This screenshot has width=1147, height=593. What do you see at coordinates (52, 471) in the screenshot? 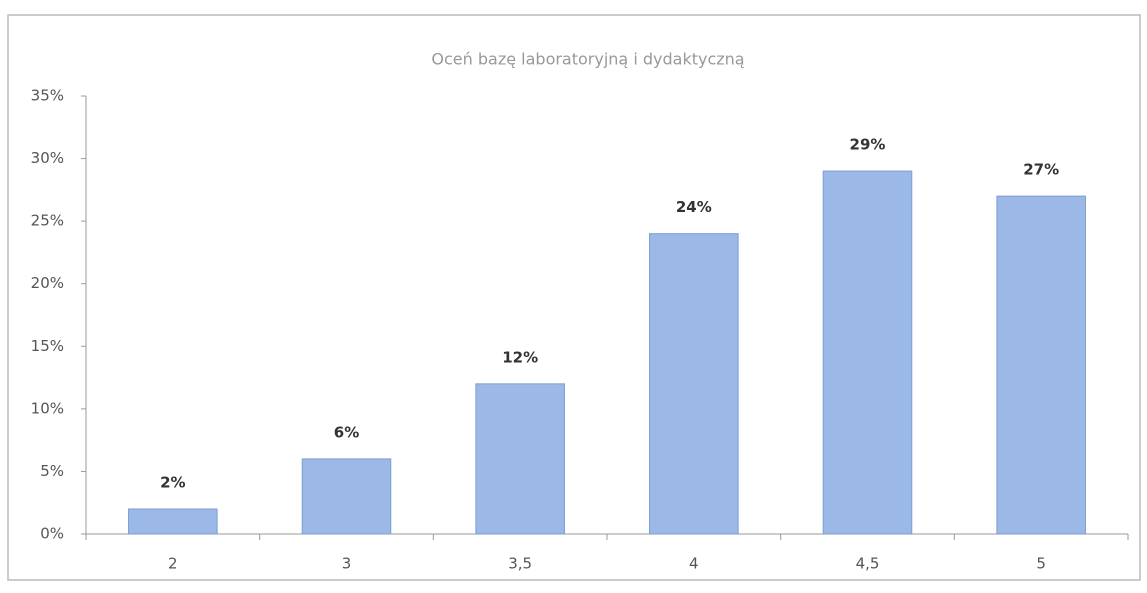
I see `y-tick-label: 5%` at bounding box center [52, 471].